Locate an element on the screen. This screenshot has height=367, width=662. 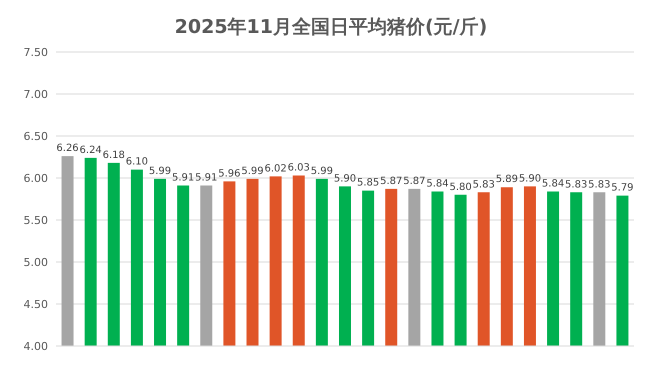
data-label: 5.79 is located at coordinates (622, 188).